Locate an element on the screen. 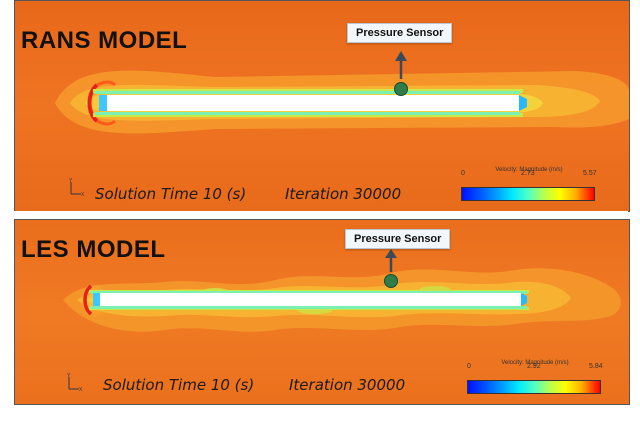 Image resolution: width=640 pixels, height=422 pixels. les-solution-time: Solution Time 10 (s) is located at coordinates (179, 385).